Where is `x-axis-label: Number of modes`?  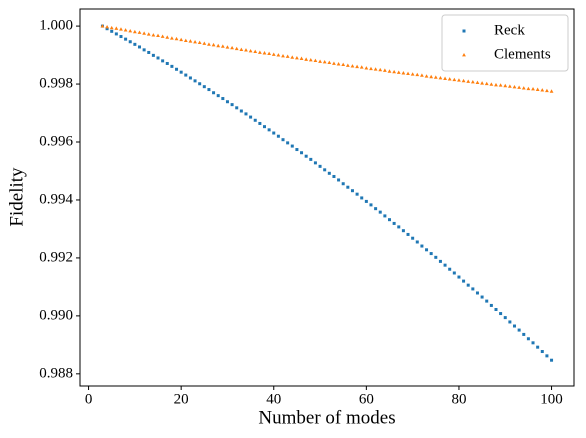
x-axis-label: Number of modes is located at coordinates (326, 417).